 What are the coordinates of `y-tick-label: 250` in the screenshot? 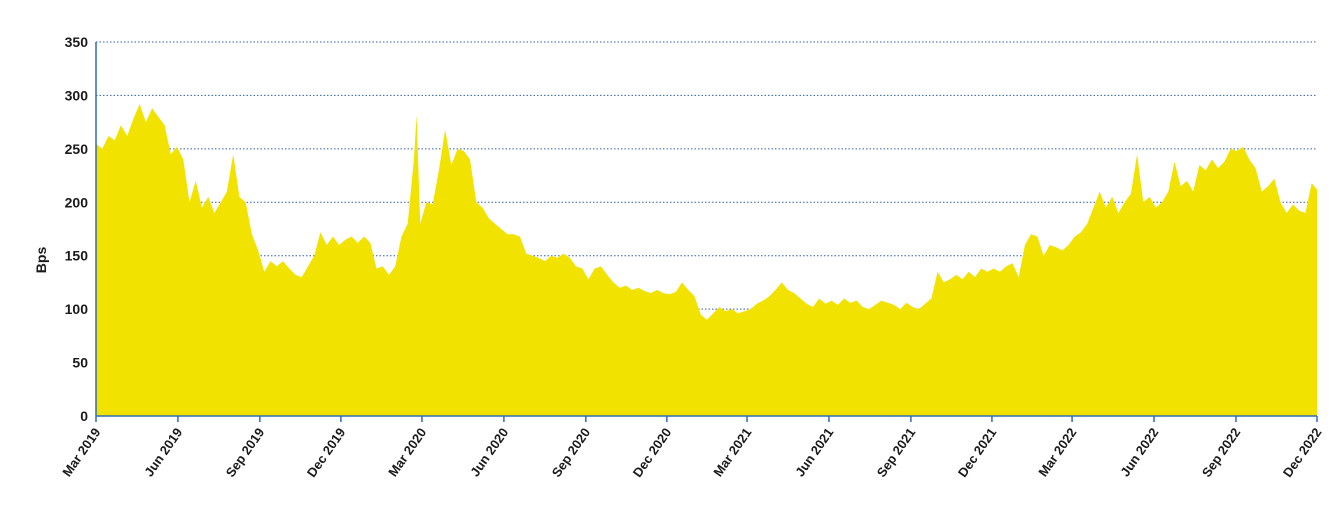 It's located at (77, 149).